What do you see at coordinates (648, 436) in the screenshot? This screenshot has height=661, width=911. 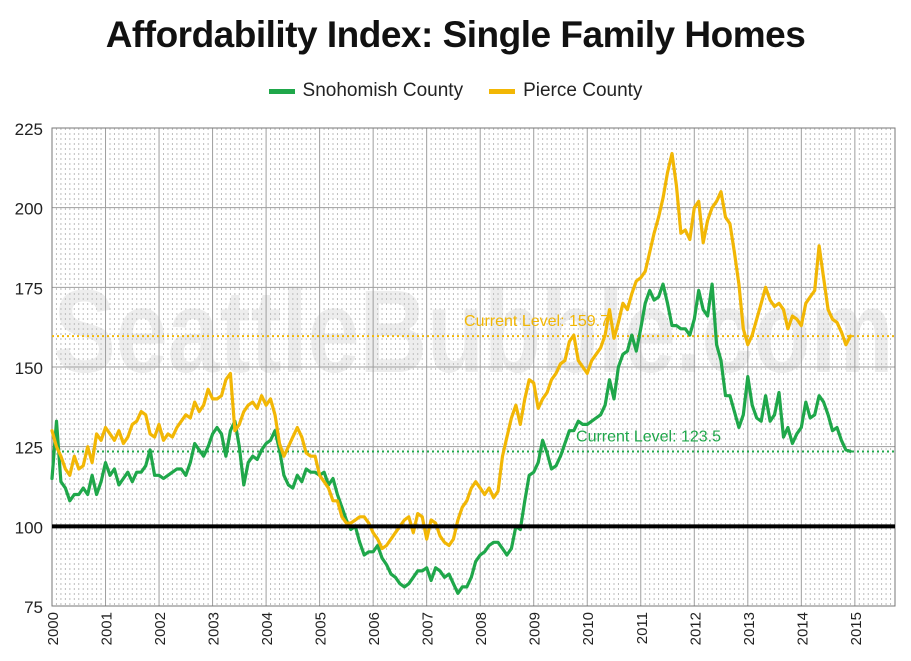 I see `current-level-annotation: Current Level: 123.5` at bounding box center [648, 436].